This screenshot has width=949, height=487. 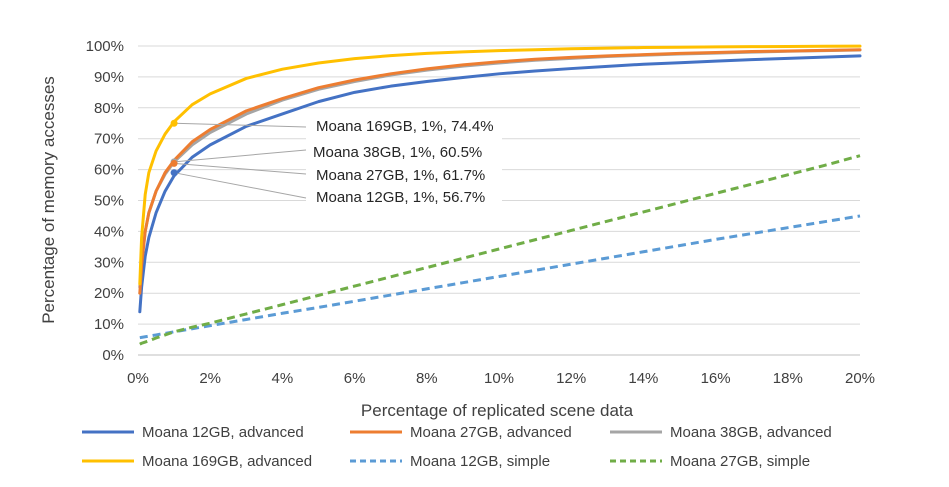 I want to click on legend-label: Moana 169GB, advanced, so click(x=227, y=461).